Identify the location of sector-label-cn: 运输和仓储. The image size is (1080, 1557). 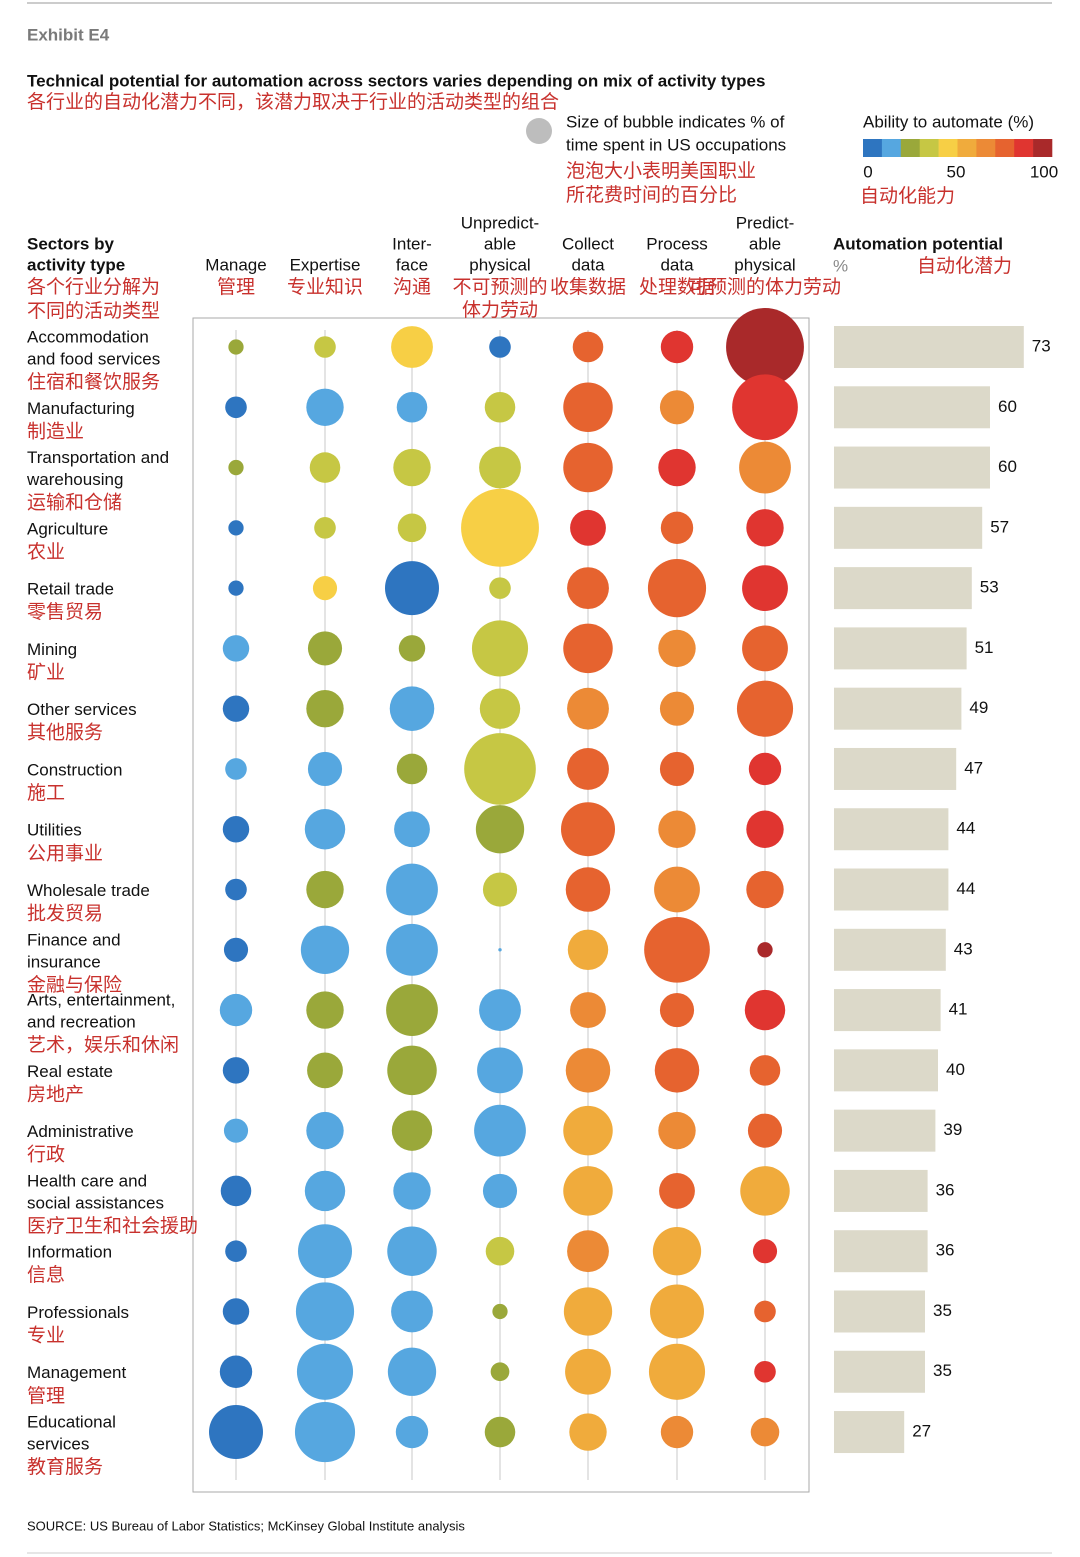
(74, 503).